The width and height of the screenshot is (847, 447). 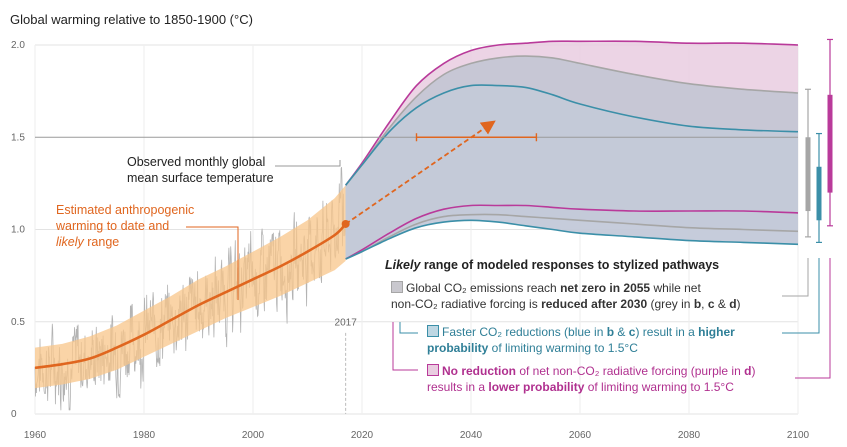 What do you see at coordinates (405, 346) in the screenshot?
I see `purple-inner-connector` at bounding box center [405, 346].